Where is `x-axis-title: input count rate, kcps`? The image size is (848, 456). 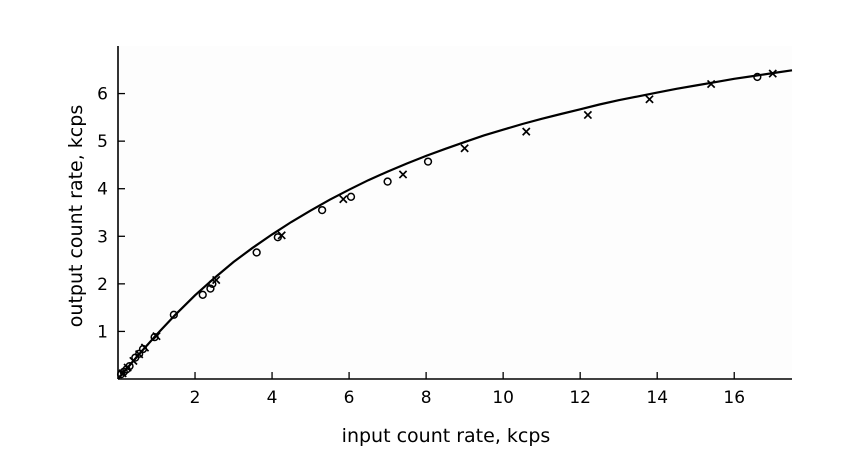 x-axis-title: input count rate, kcps is located at coordinates (446, 436).